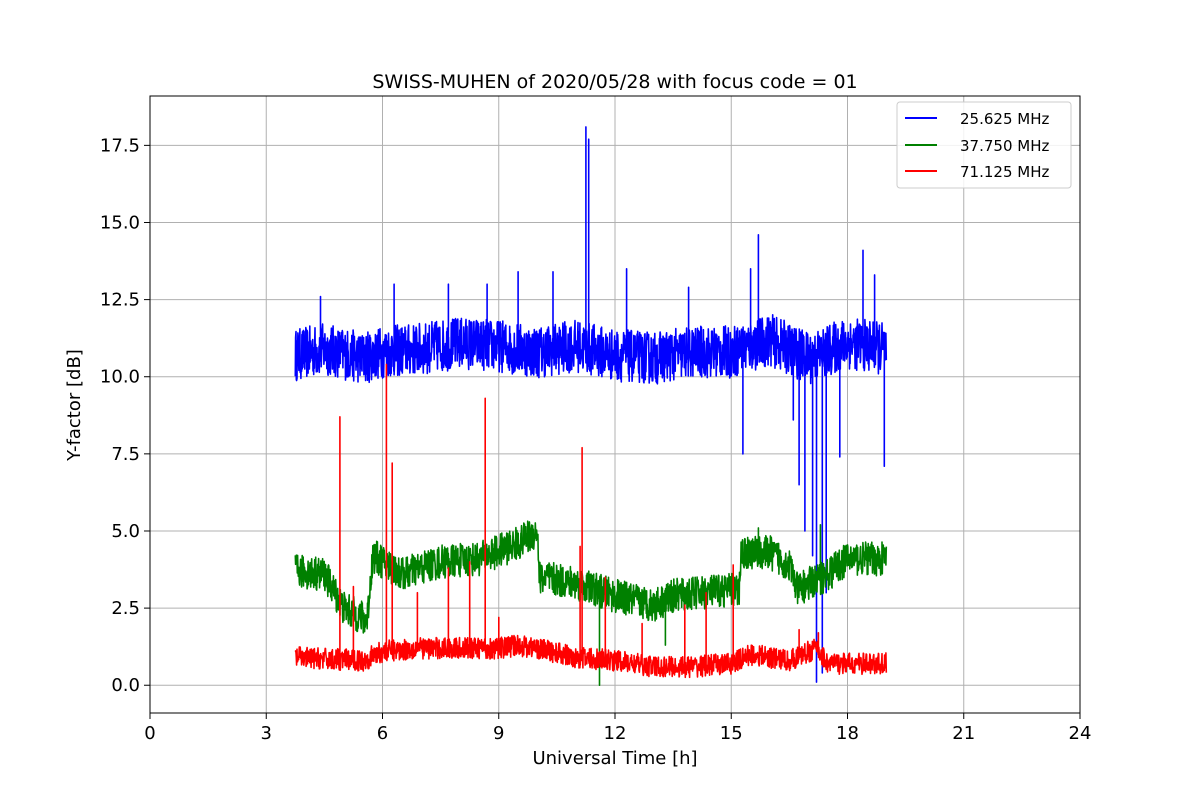  I want to click on x-axis-title: Universal Time [h], so click(614, 758).